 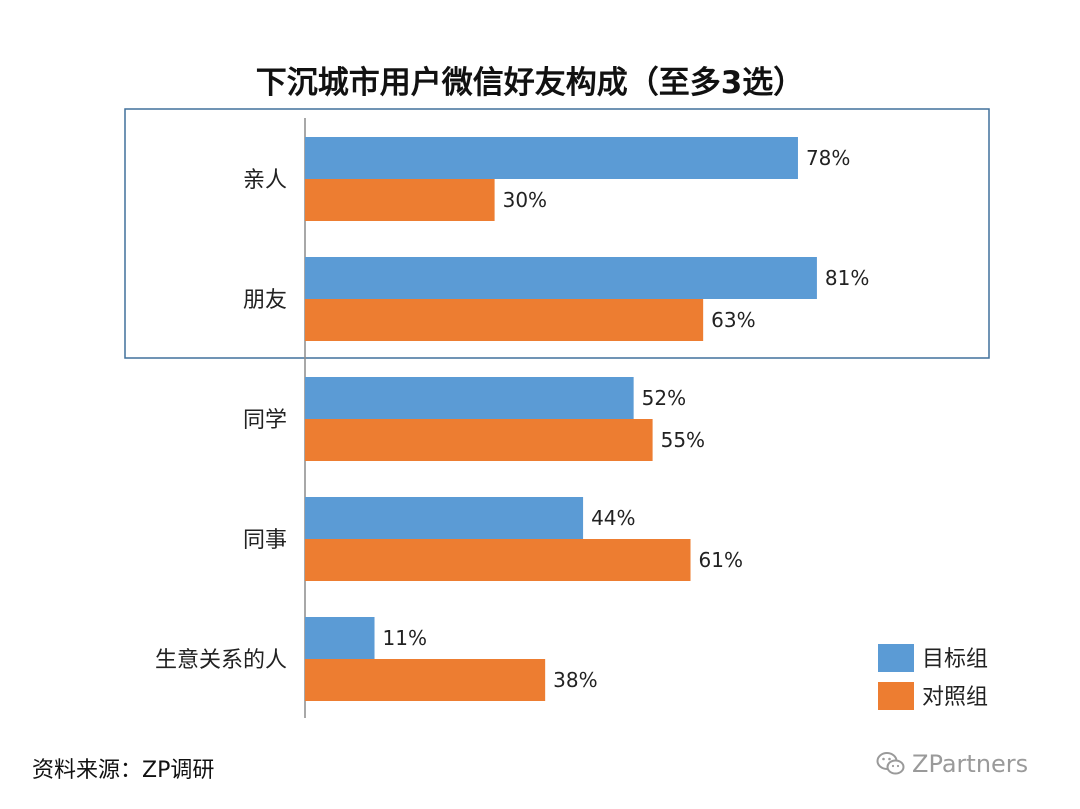 What do you see at coordinates (265, 180) in the screenshot?
I see `category-label-1: 亲人` at bounding box center [265, 180].